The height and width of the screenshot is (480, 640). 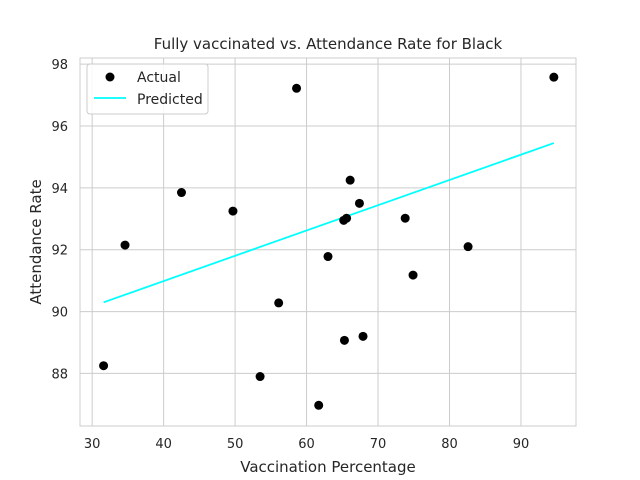 I want to click on x-tick-label: 60, so click(x=306, y=444).